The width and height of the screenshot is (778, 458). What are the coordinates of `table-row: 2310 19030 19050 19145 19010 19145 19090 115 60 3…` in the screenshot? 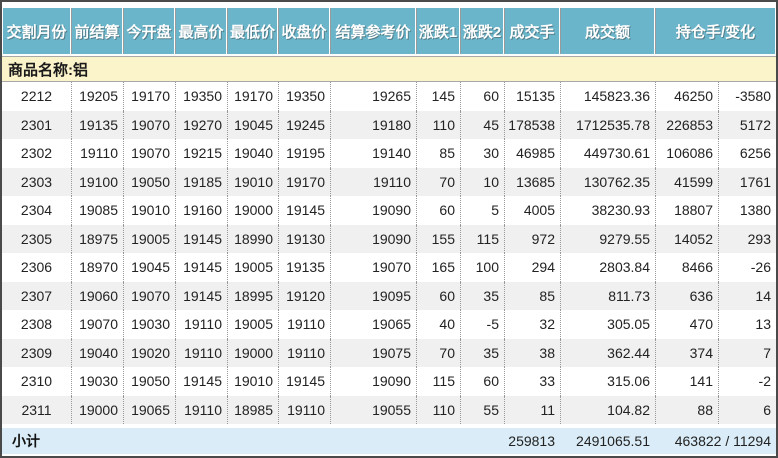 It's located at (389, 381).